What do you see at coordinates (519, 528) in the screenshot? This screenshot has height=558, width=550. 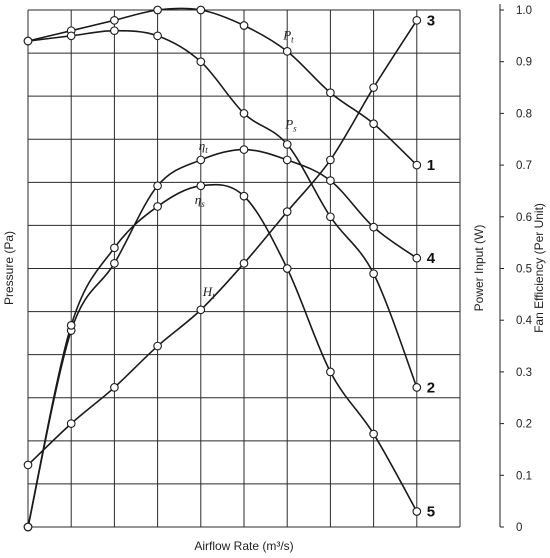 I see `right-axis-tick-label: 0` at bounding box center [519, 528].